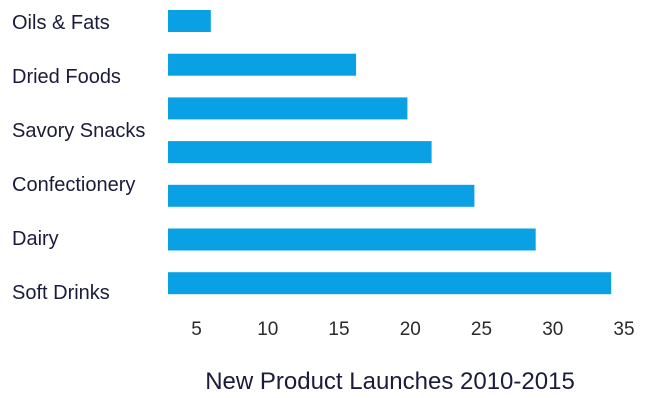 This screenshot has height=398, width=651. I want to click on x-axis-ticks: 5 10 15 20 25 30 35, so click(412, 329).